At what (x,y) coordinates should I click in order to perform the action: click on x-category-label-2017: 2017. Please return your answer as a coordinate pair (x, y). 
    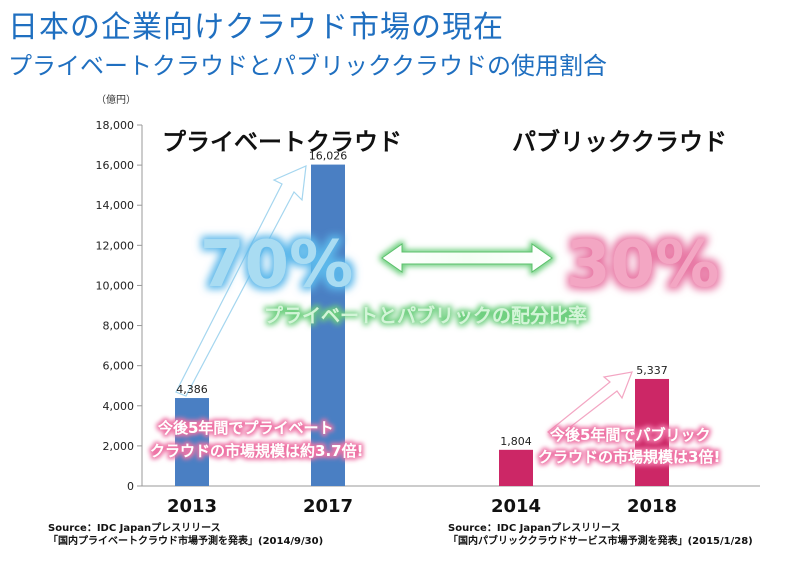
    Looking at the image, I should click on (328, 506).